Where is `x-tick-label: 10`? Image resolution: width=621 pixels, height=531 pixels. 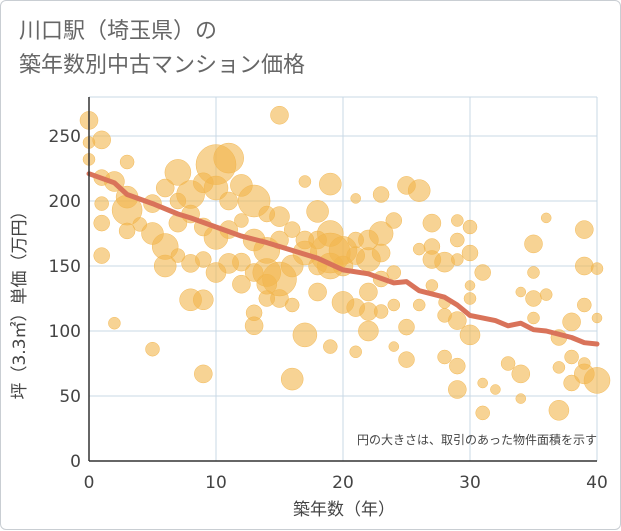 x-tick-label: 10 is located at coordinates (216, 483).